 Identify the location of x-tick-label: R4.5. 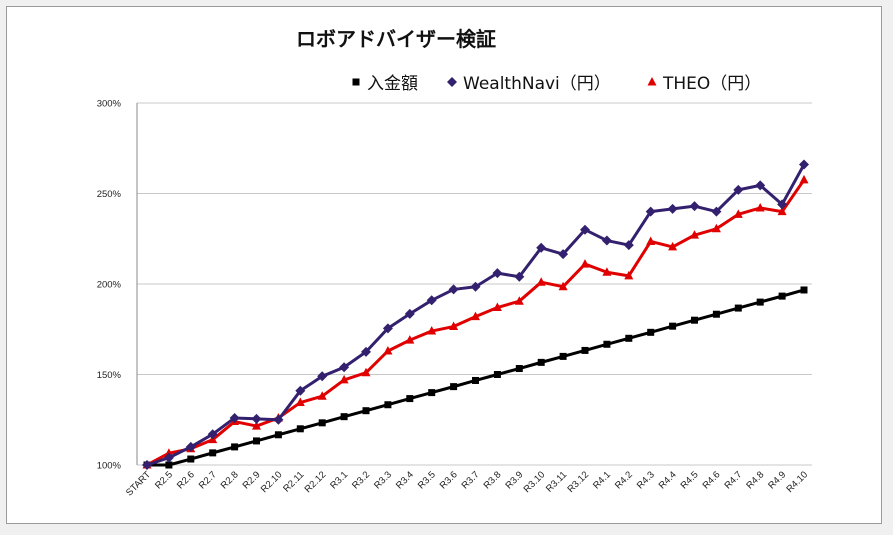
(690, 480).